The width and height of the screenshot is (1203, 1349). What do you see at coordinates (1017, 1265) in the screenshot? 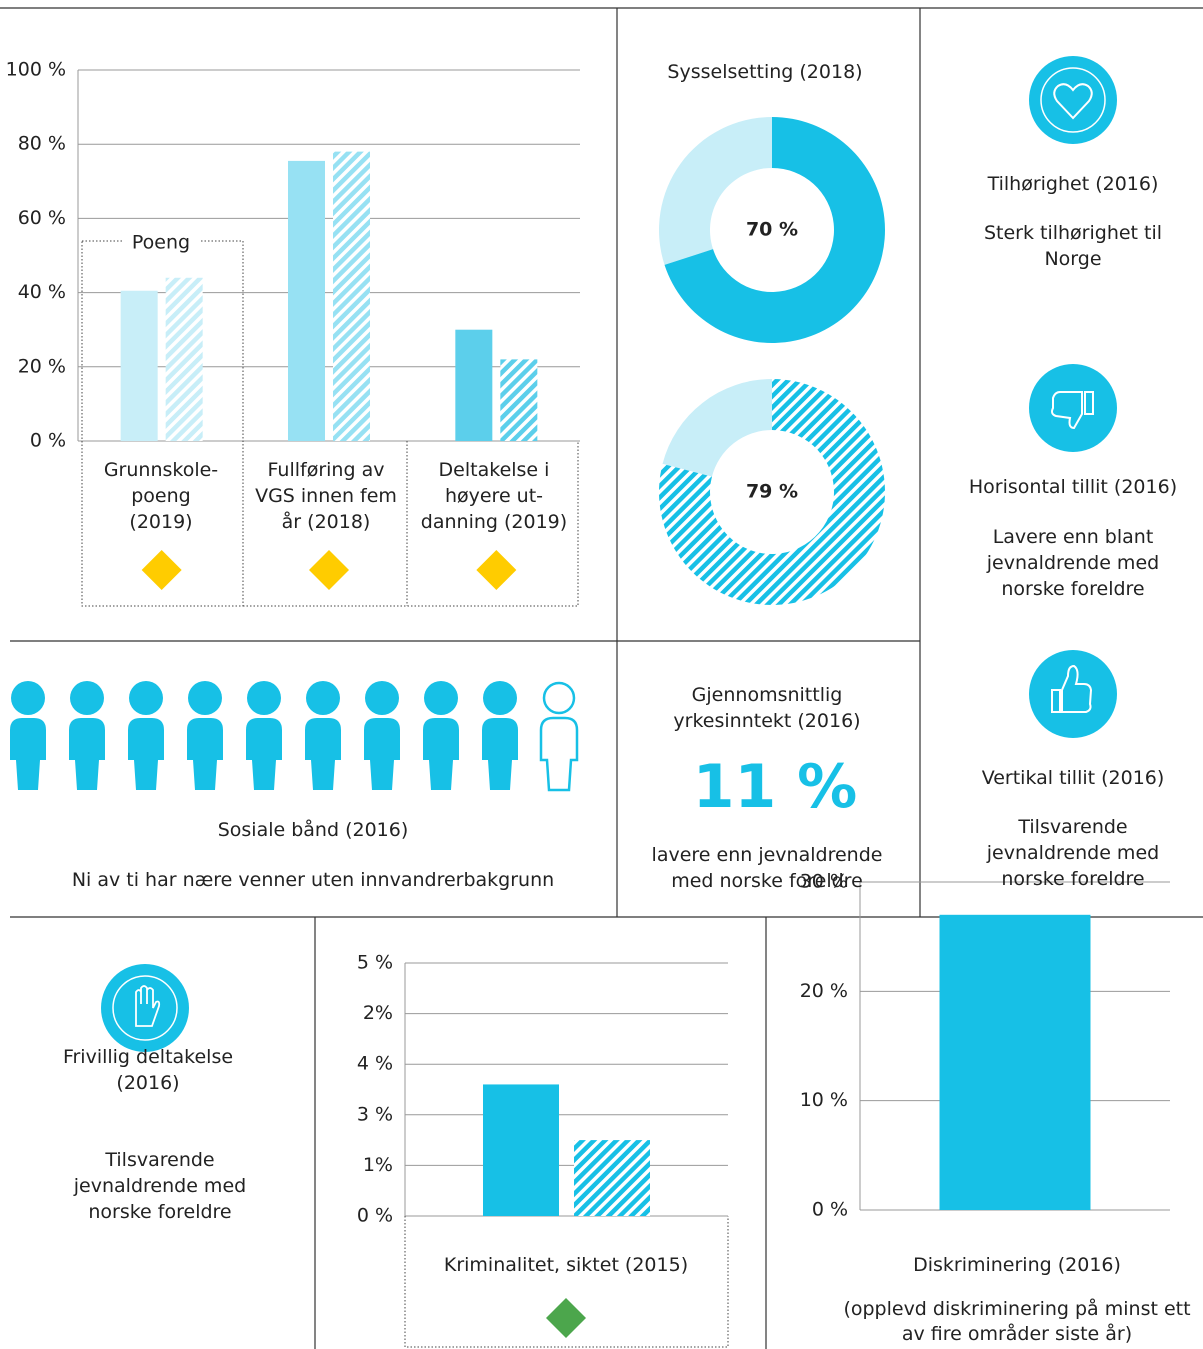
I see `discrimination-title: Diskriminering (2016)` at bounding box center [1017, 1265].